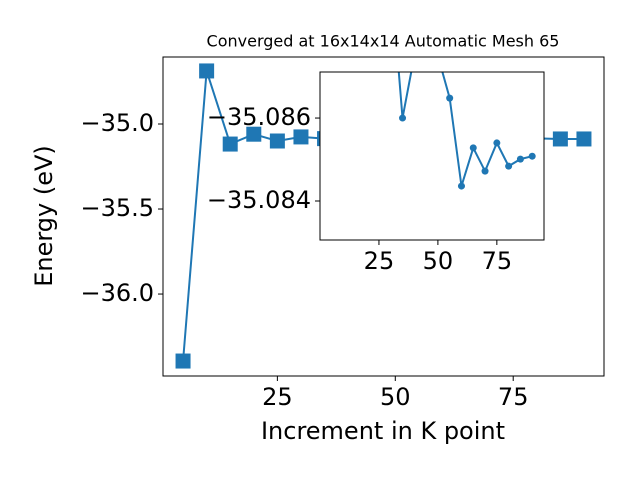 Image resolution: width=640 pixels, height=480 pixels. I want to click on chart-title: Converged at 16x14x14 Automatic Mesh 65, so click(383, 41).